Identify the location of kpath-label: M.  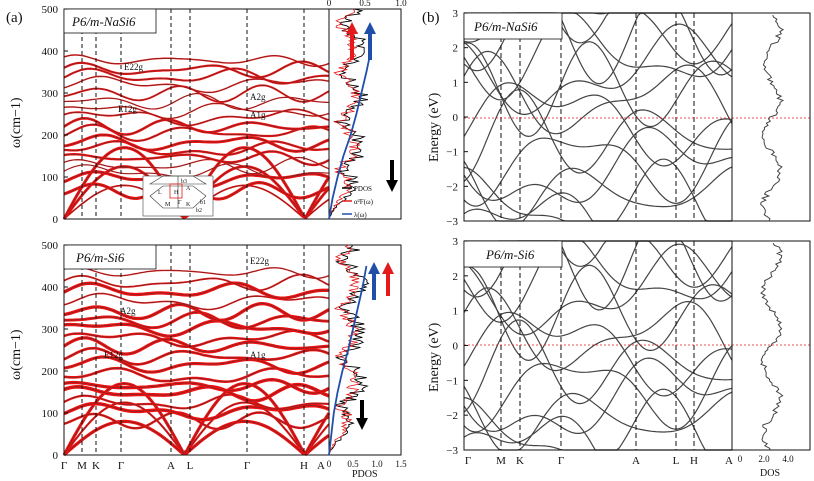
(82, 466).